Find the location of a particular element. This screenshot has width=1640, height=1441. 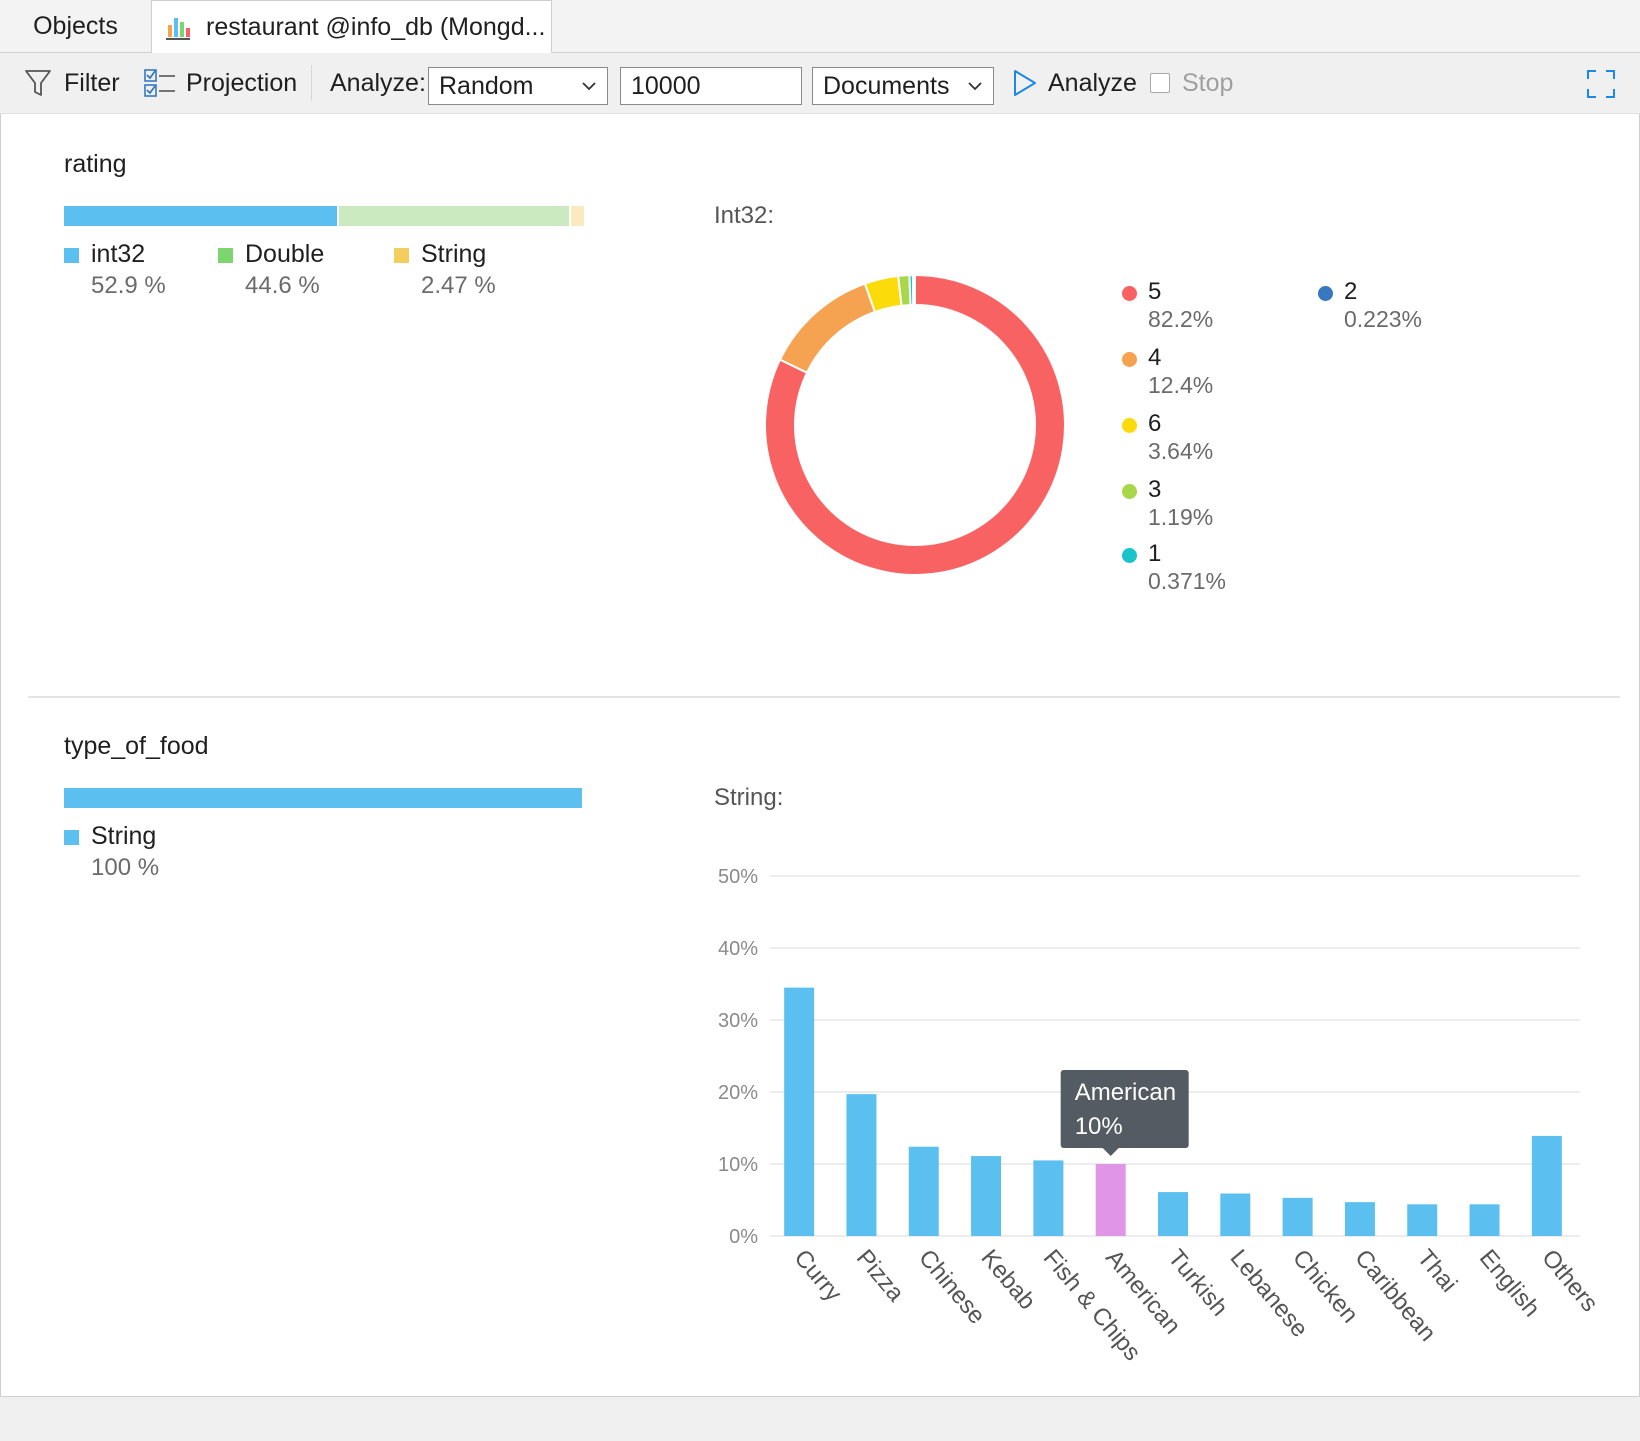

legend-label: 3 is located at coordinates (1155, 489).